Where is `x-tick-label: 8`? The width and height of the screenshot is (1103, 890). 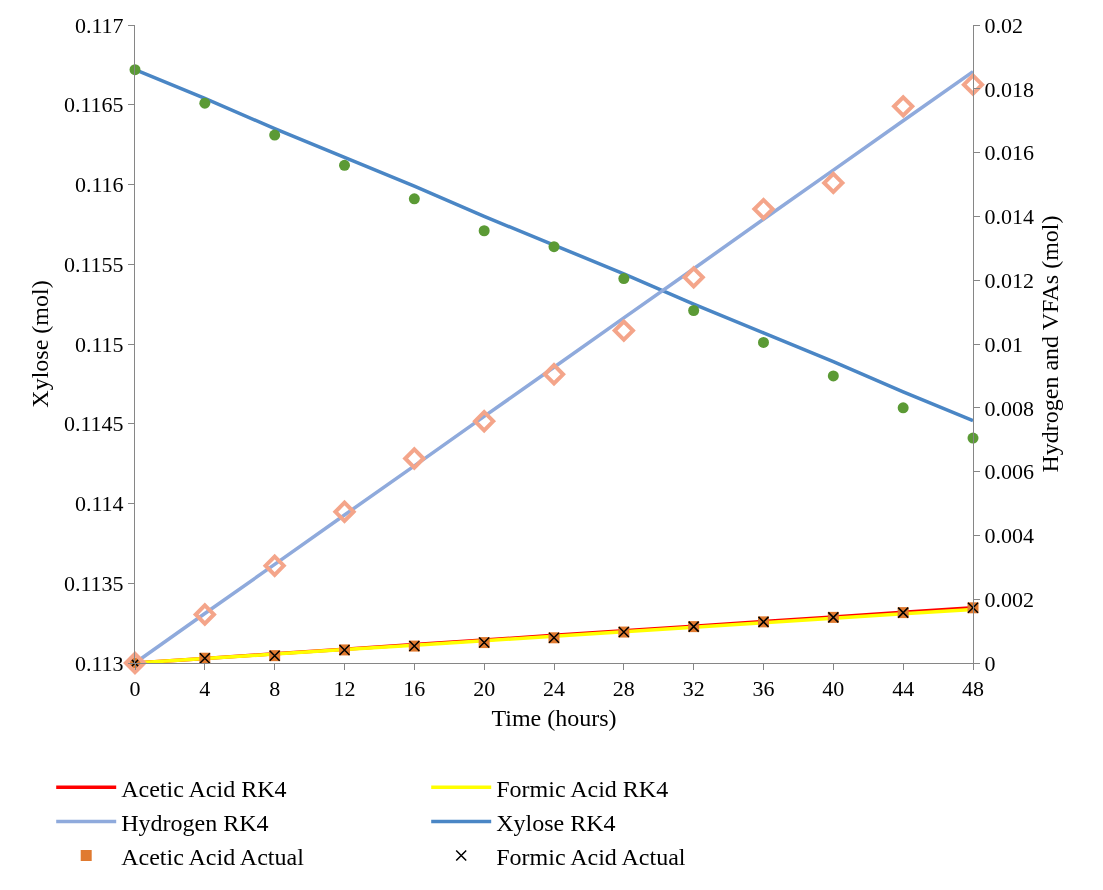 x-tick-label: 8 is located at coordinates (275, 689).